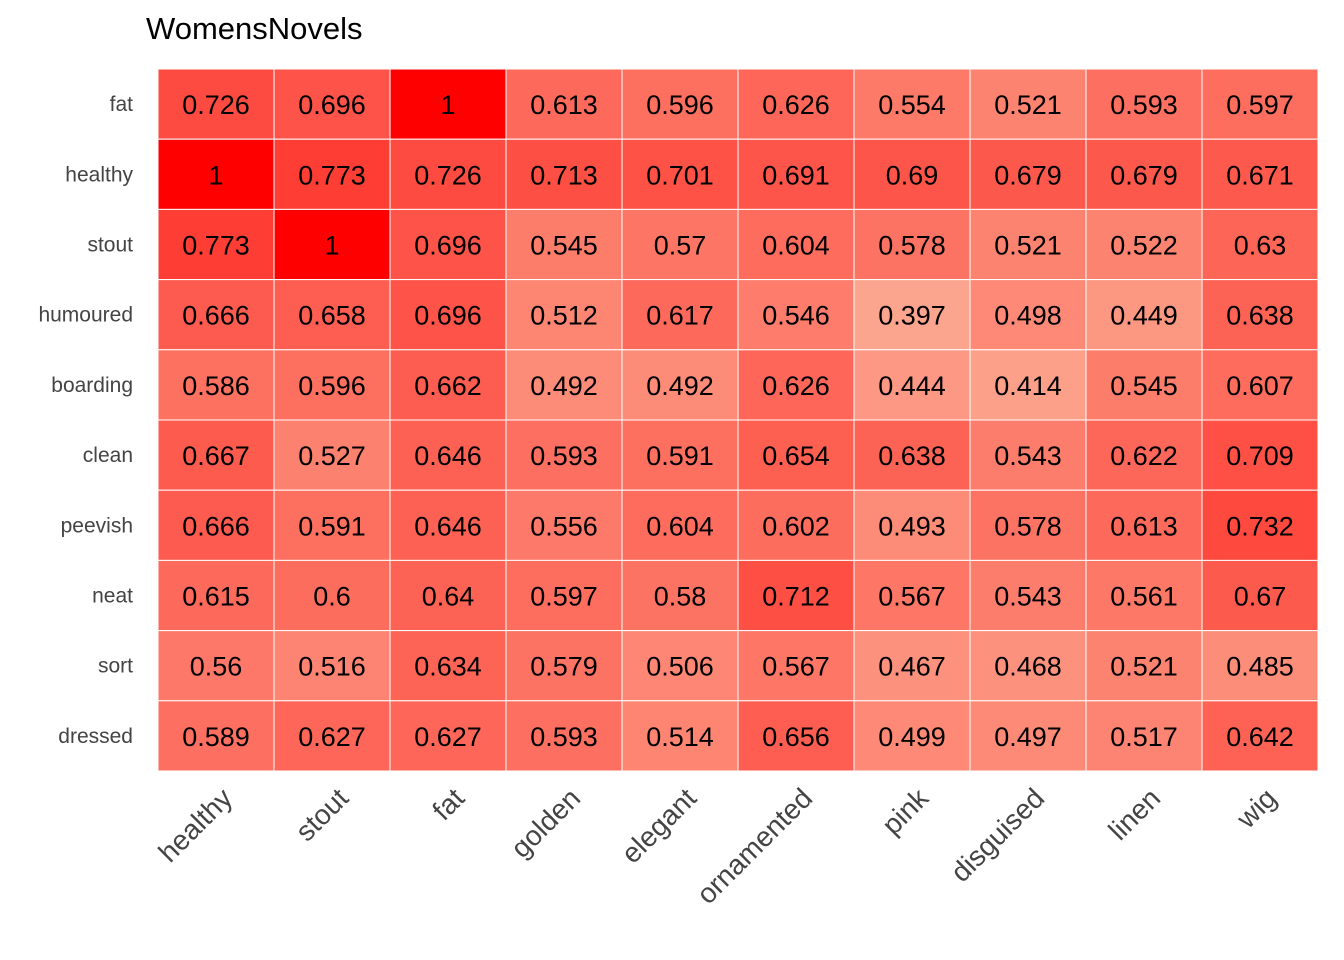 This screenshot has height=960, width=1344. What do you see at coordinates (216, 386) in the screenshot?
I see `heatmap-cell-value: 0.586` at bounding box center [216, 386].